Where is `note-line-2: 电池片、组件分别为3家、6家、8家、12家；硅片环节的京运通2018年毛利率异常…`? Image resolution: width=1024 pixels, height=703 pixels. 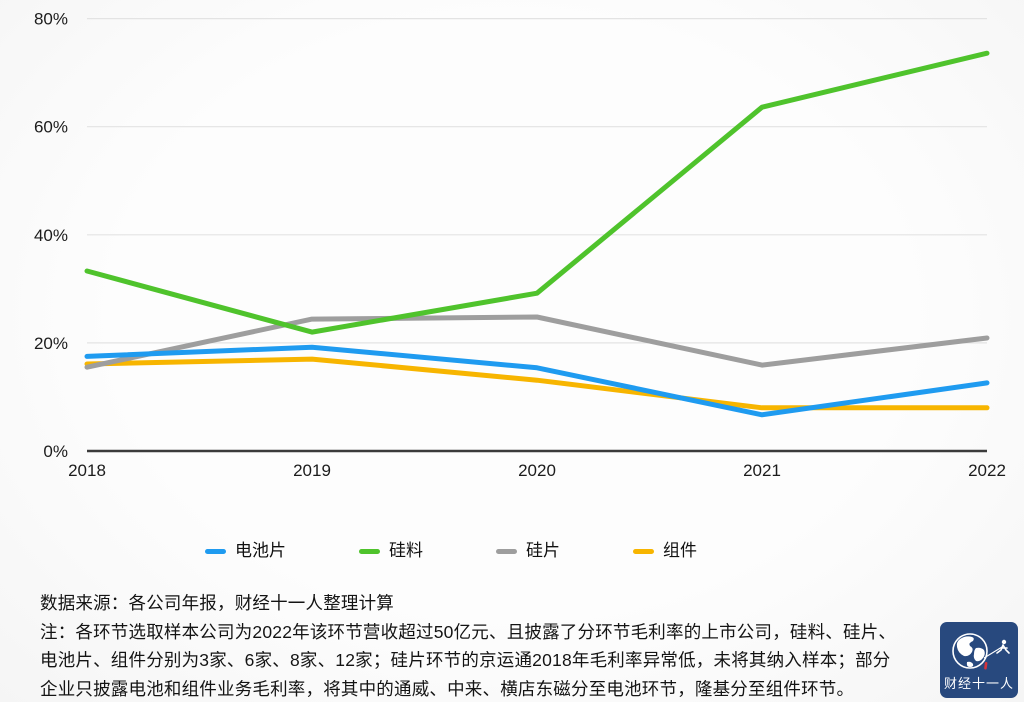 note-line-2: 电池片、组件分别为3家、6家、8家、12家；硅片环节的京运通2018年毛利率异常… is located at coordinates (485, 660).